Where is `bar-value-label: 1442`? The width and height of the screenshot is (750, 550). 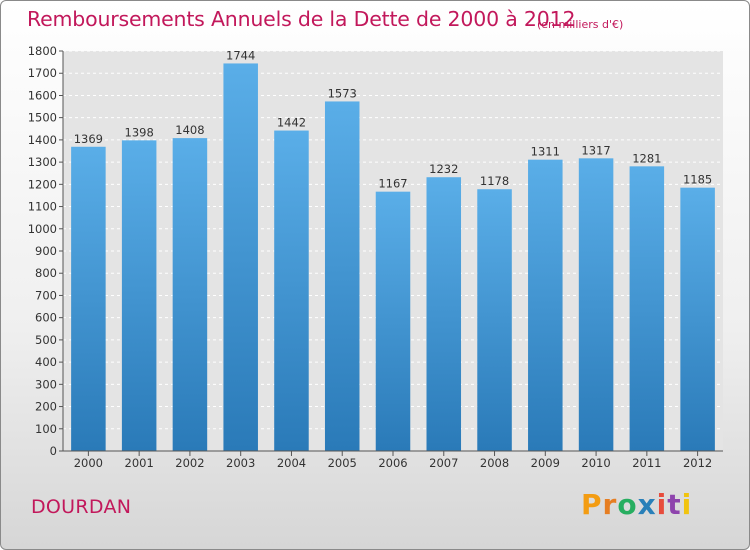 bar-value-label: 1442 is located at coordinates (291, 123).